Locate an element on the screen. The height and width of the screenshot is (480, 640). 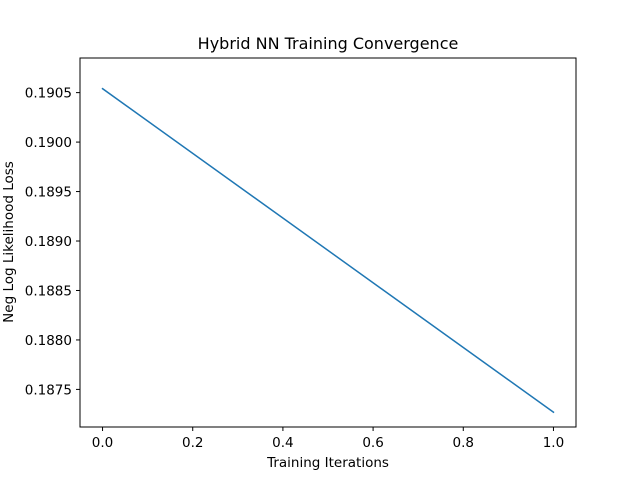
x-tick-label: 0.2 is located at coordinates (192, 443).